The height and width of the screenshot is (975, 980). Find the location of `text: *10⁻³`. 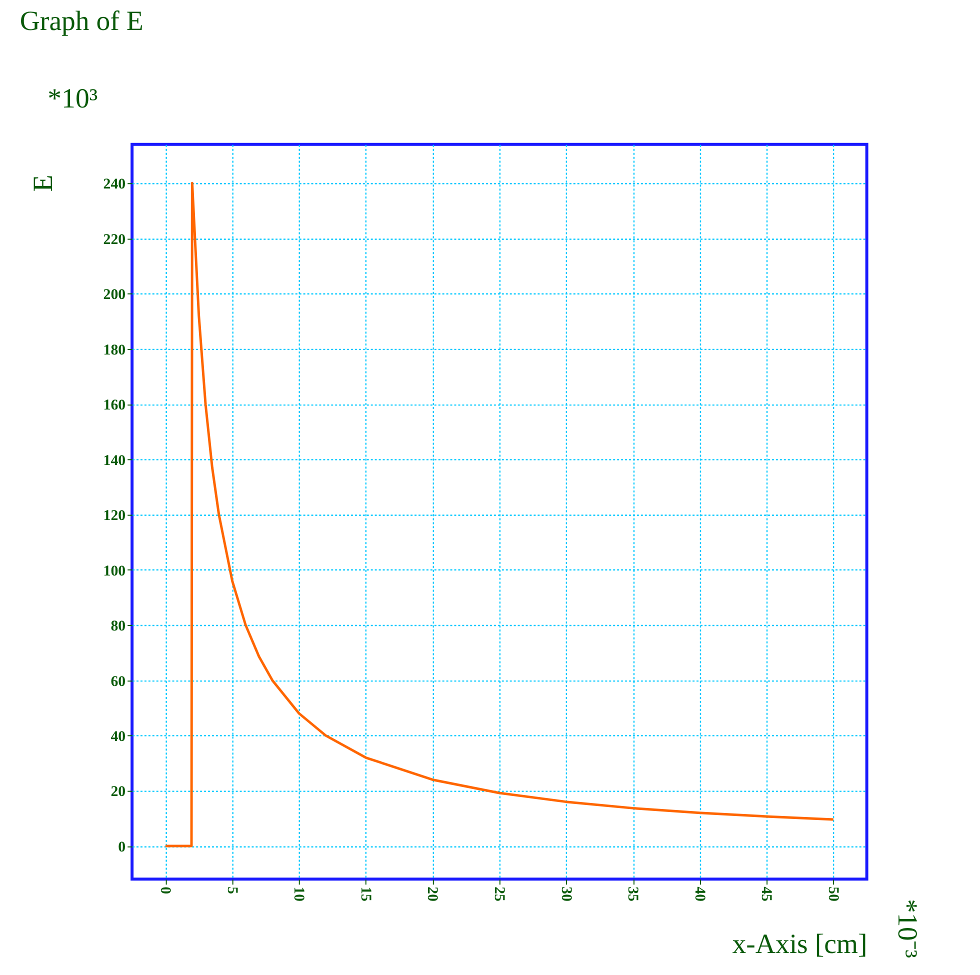

text: *10⁻³ is located at coordinates (907, 928).